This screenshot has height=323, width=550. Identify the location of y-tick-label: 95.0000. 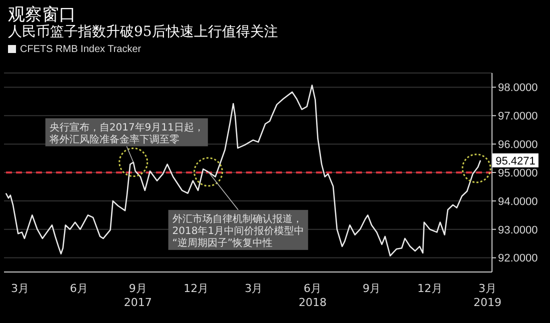
(518, 173).